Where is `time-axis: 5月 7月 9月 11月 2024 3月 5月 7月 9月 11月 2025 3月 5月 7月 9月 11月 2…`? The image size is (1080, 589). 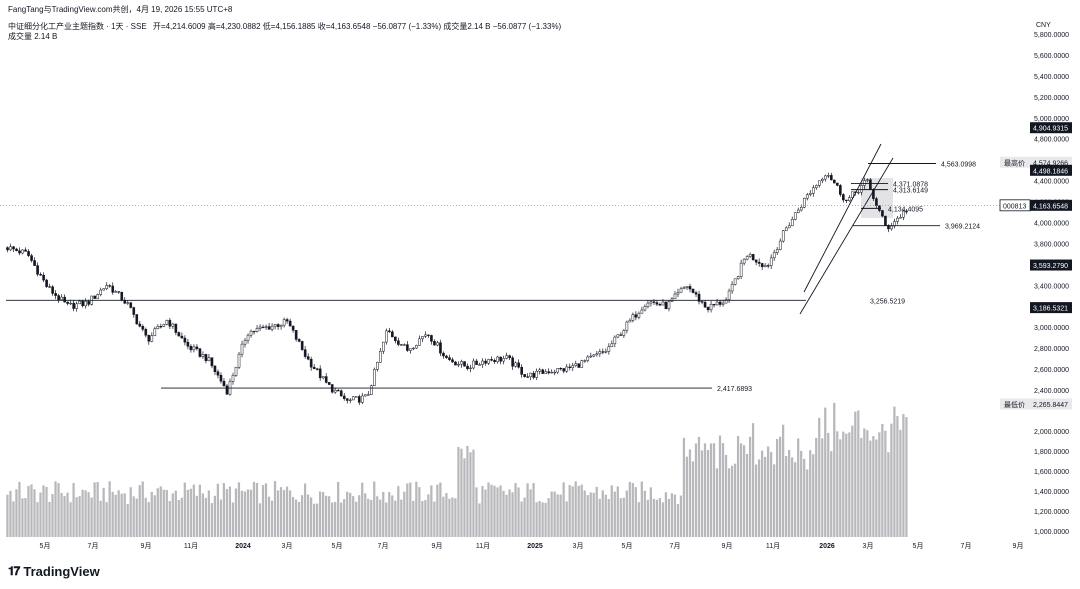 time-axis: 5月 7月 9月 11月 2024 3月 5月 7月 9月 11月 2025 3月 5月 7月 9月 11月 2… is located at coordinates (532, 546).